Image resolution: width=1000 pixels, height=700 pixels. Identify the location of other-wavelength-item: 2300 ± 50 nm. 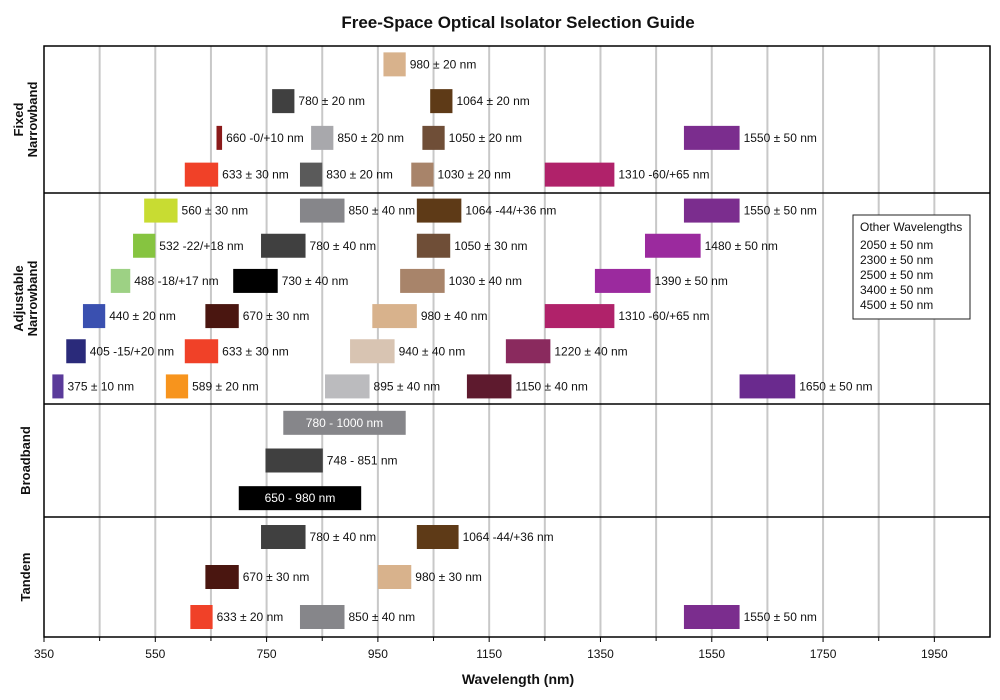
(896, 260).